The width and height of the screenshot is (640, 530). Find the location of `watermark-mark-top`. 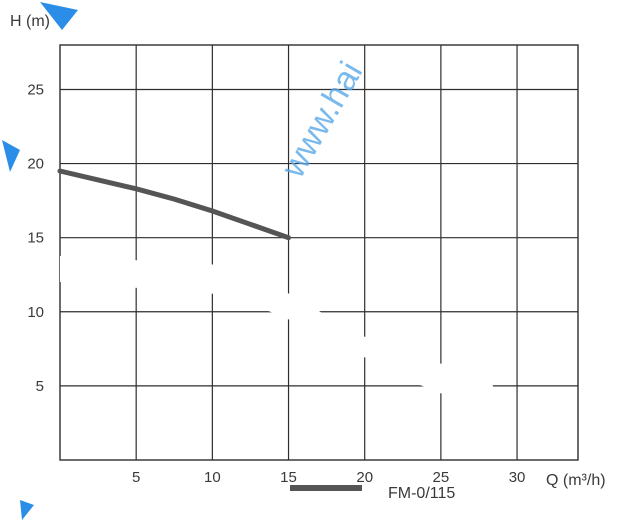

watermark-mark-top is located at coordinates (59, 16).